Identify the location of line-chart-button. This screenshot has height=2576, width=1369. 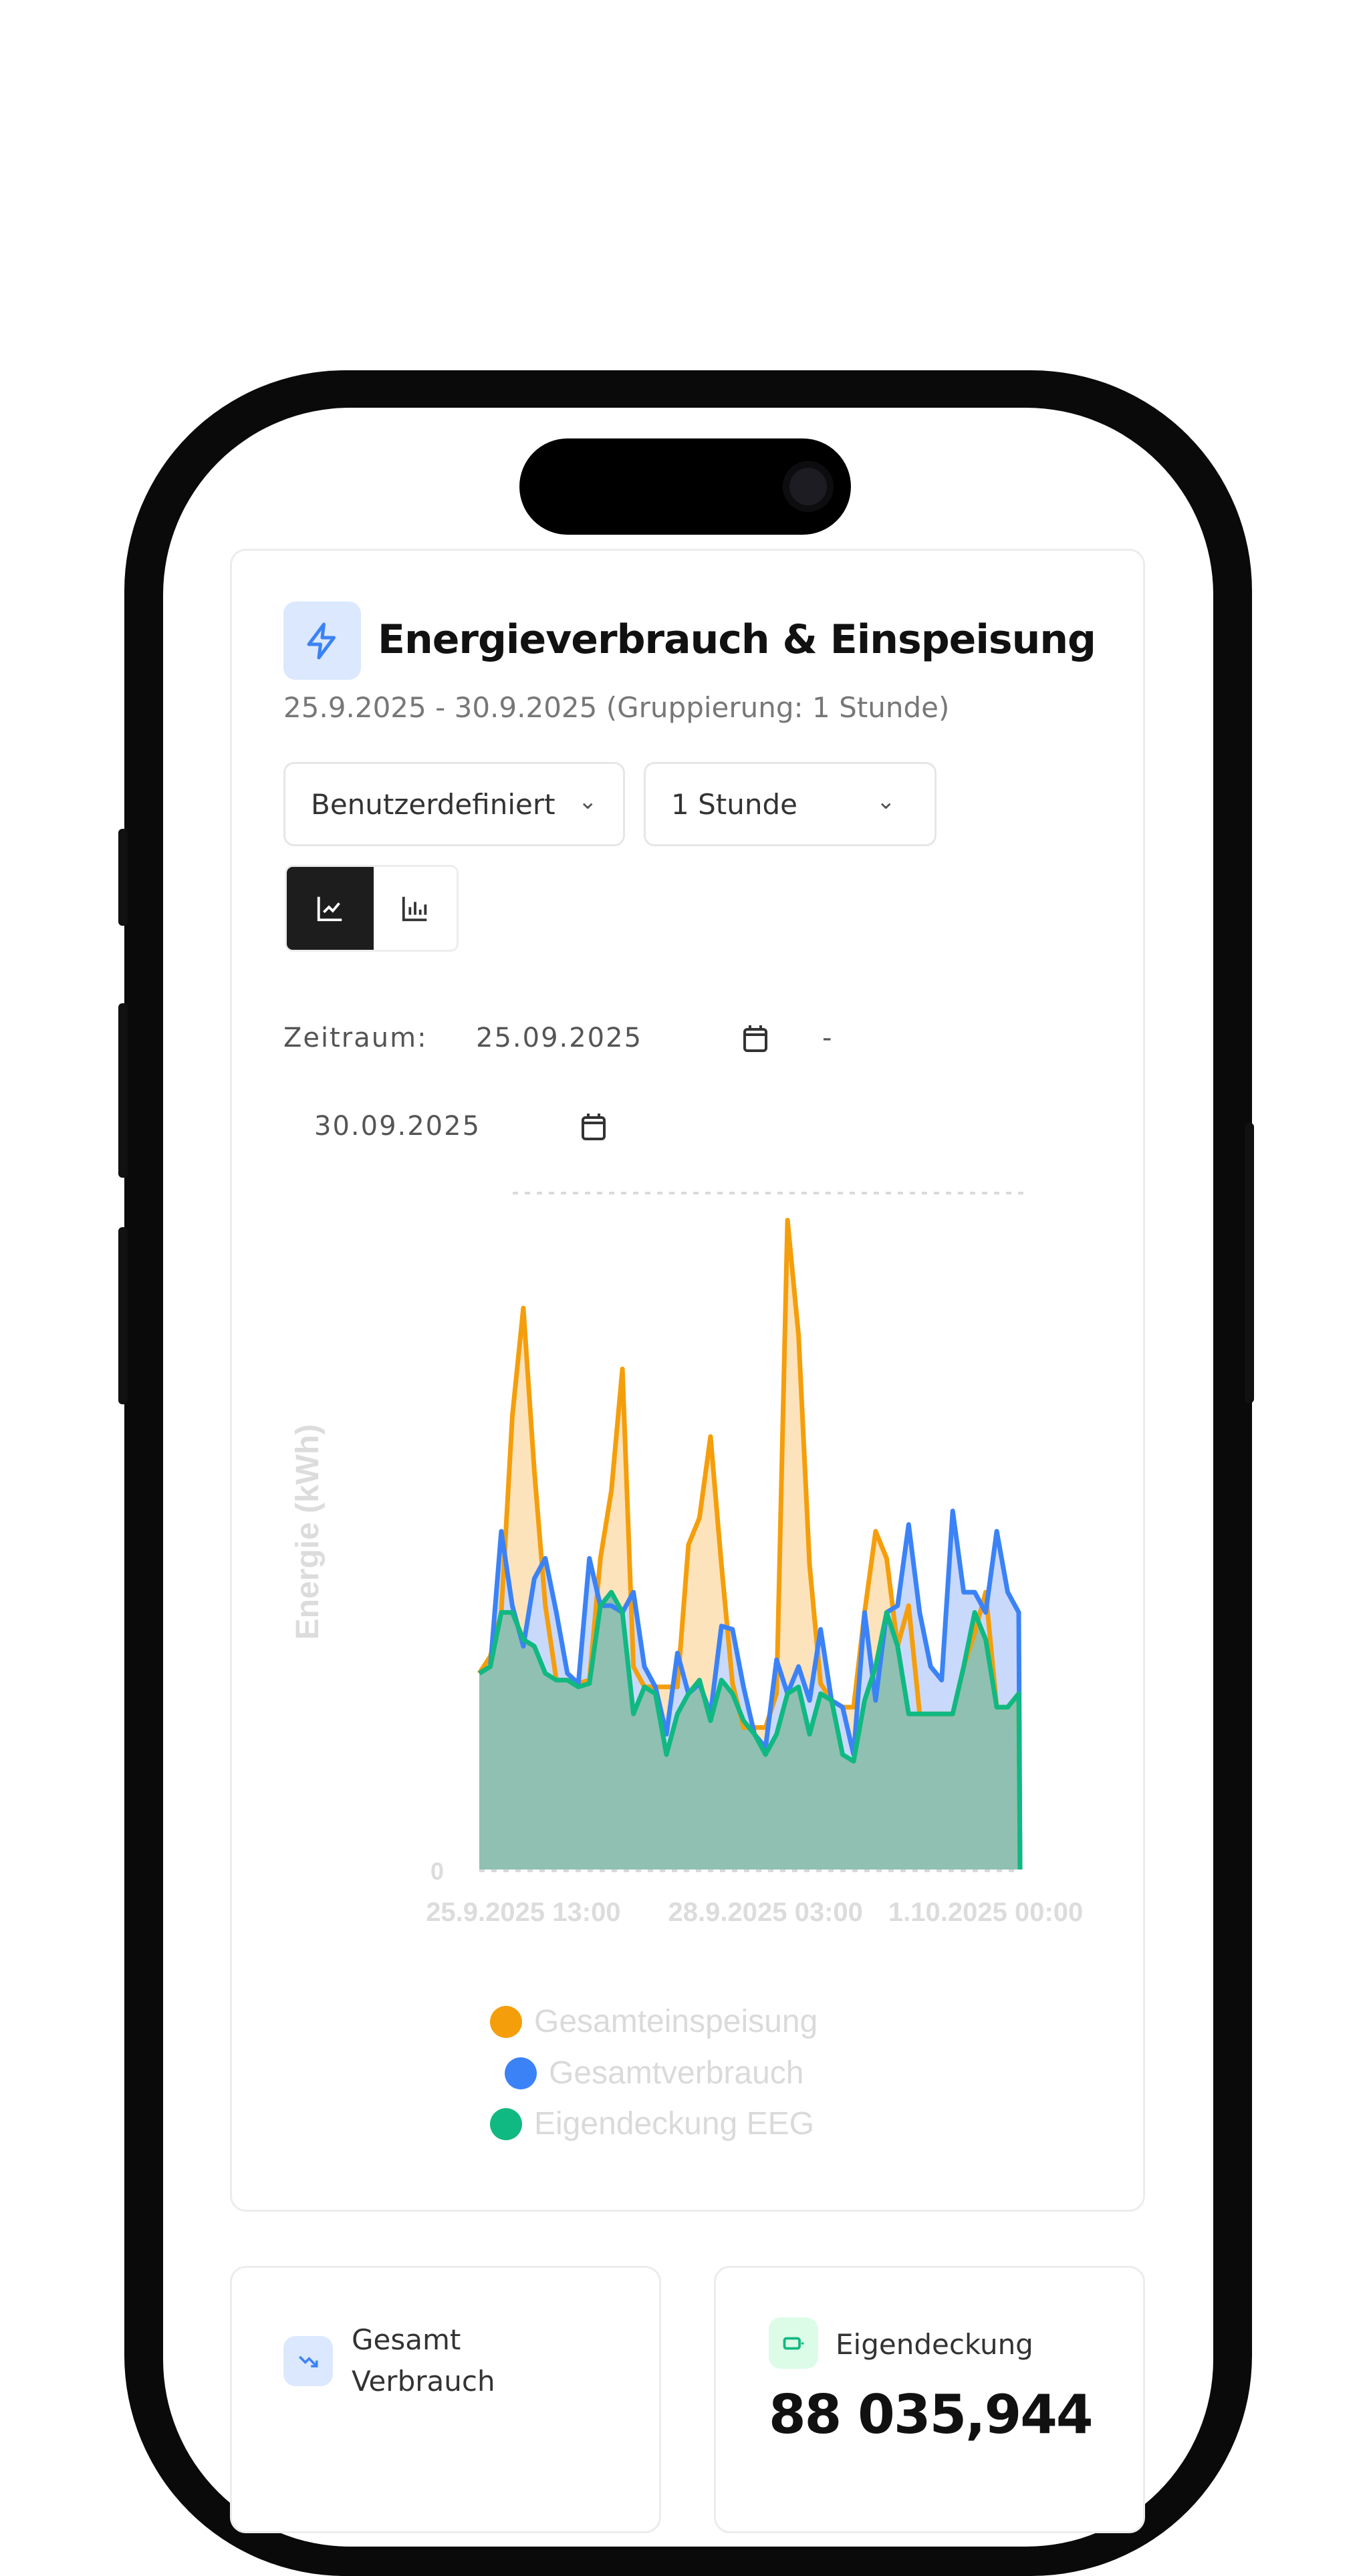
(330, 909).